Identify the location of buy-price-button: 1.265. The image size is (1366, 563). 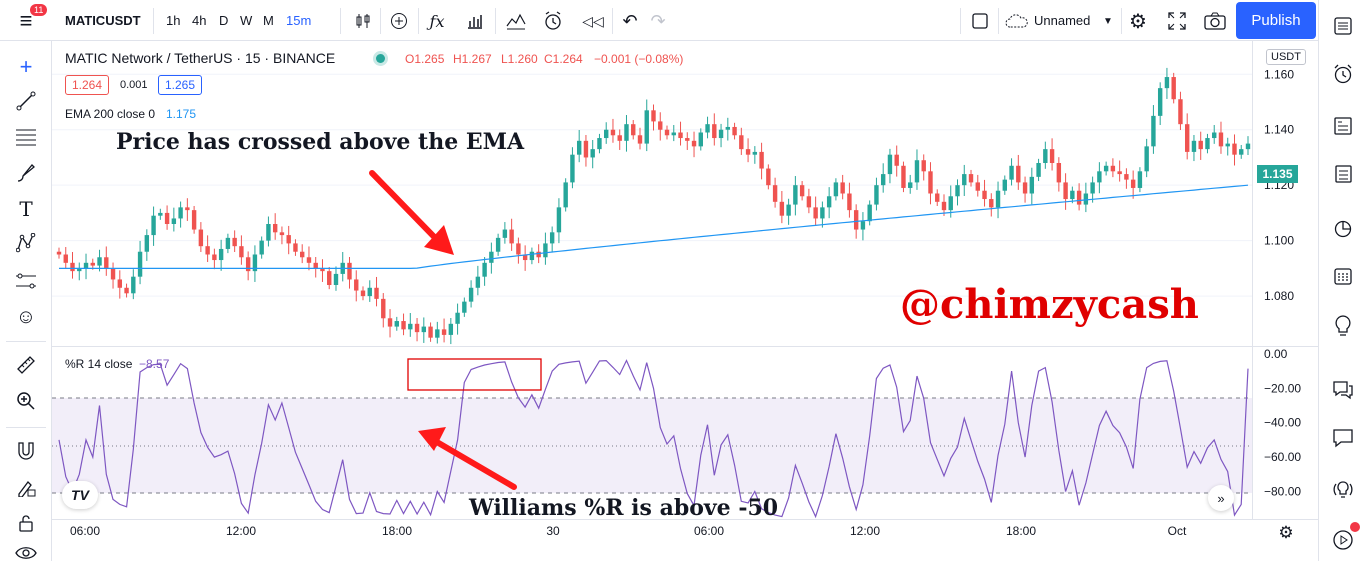
(180, 85).